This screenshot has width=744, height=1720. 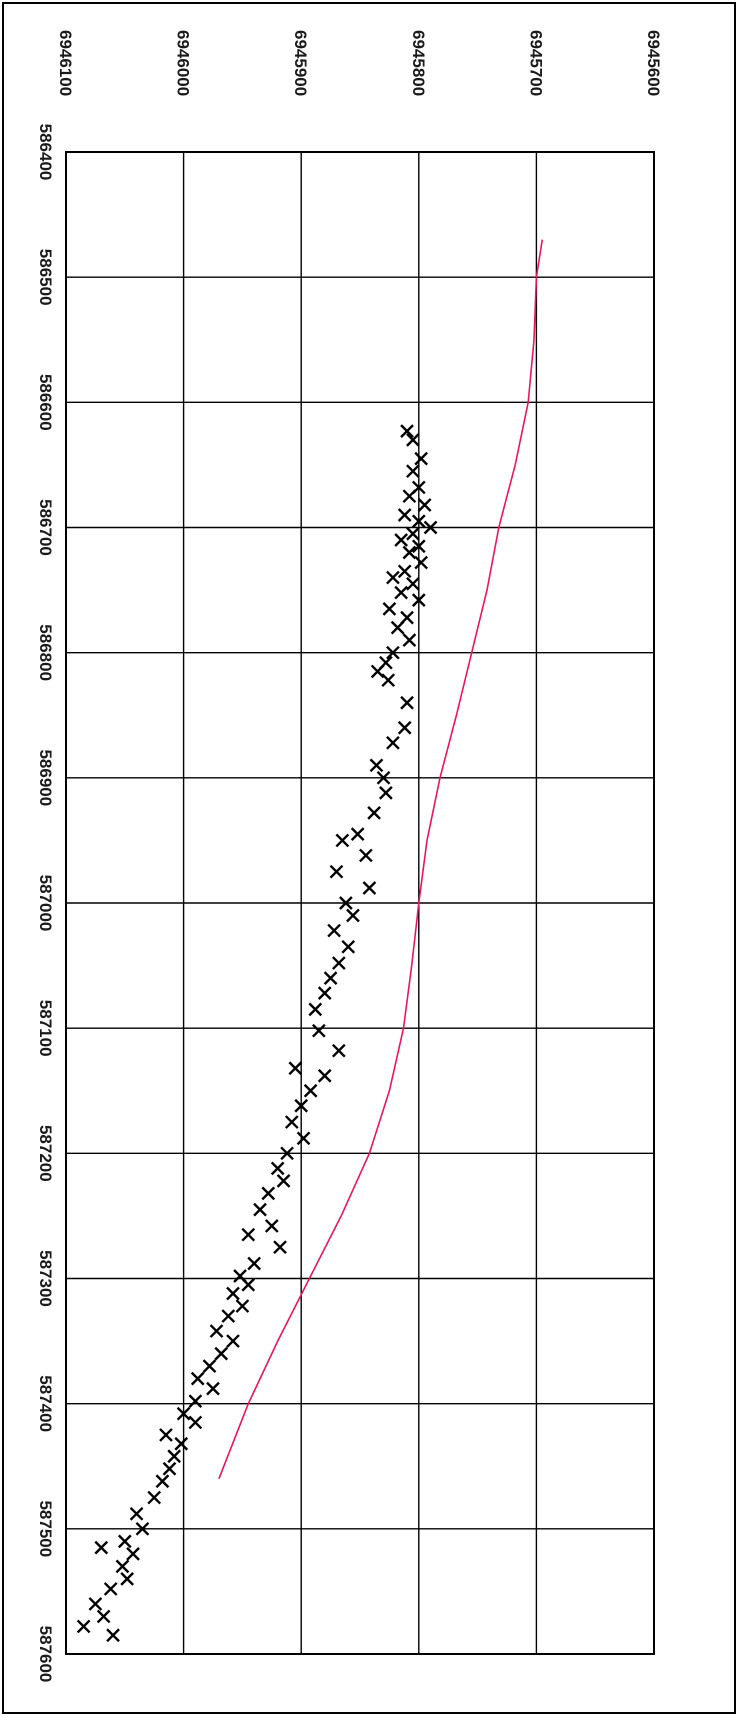 What do you see at coordinates (45, 1528) in the screenshot?
I see `x-tick-label-11: 587500` at bounding box center [45, 1528].